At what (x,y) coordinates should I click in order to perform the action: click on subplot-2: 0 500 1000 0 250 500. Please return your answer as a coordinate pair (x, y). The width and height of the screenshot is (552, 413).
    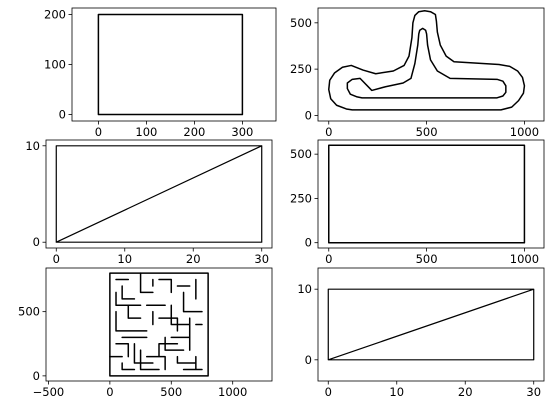
    Looking at the image, I should click on (417, 73).